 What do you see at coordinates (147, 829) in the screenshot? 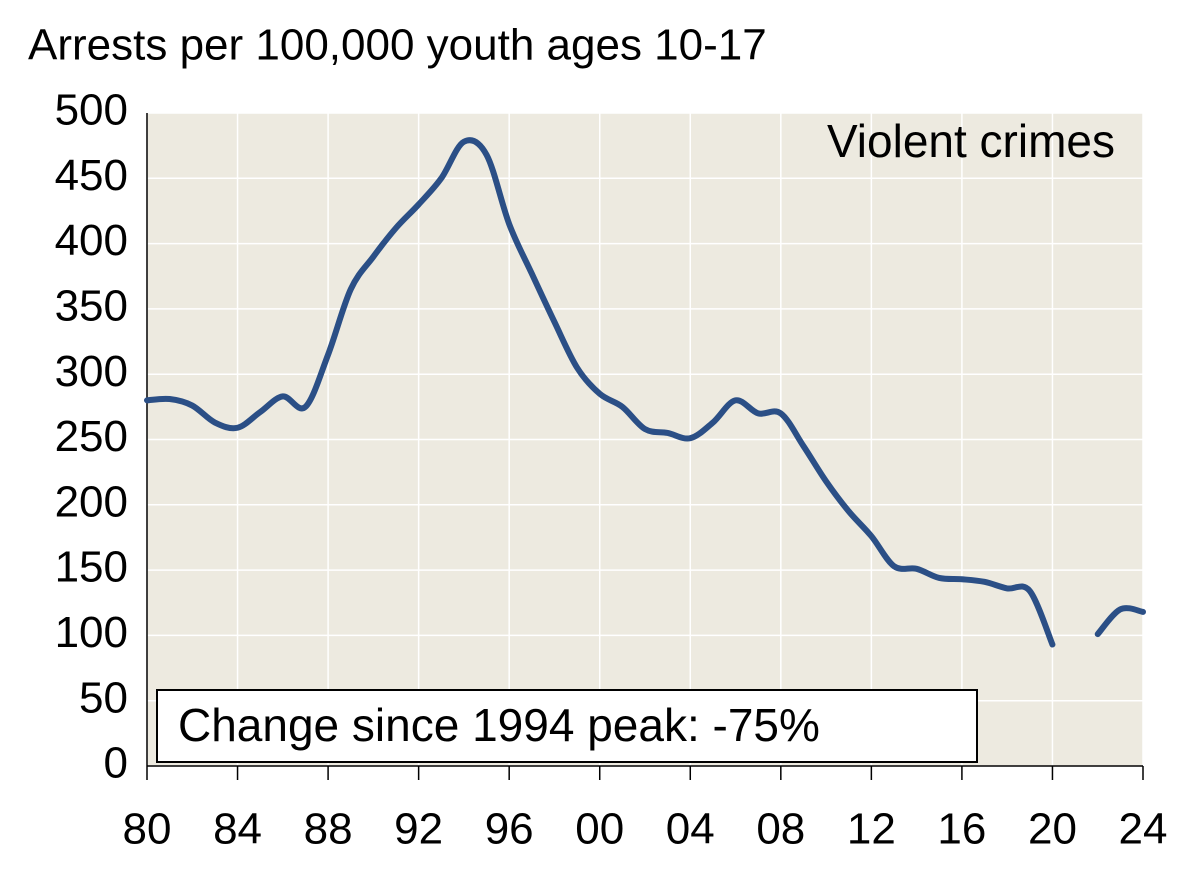
I see `x-tick-label: 80` at bounding box center [147, 829].